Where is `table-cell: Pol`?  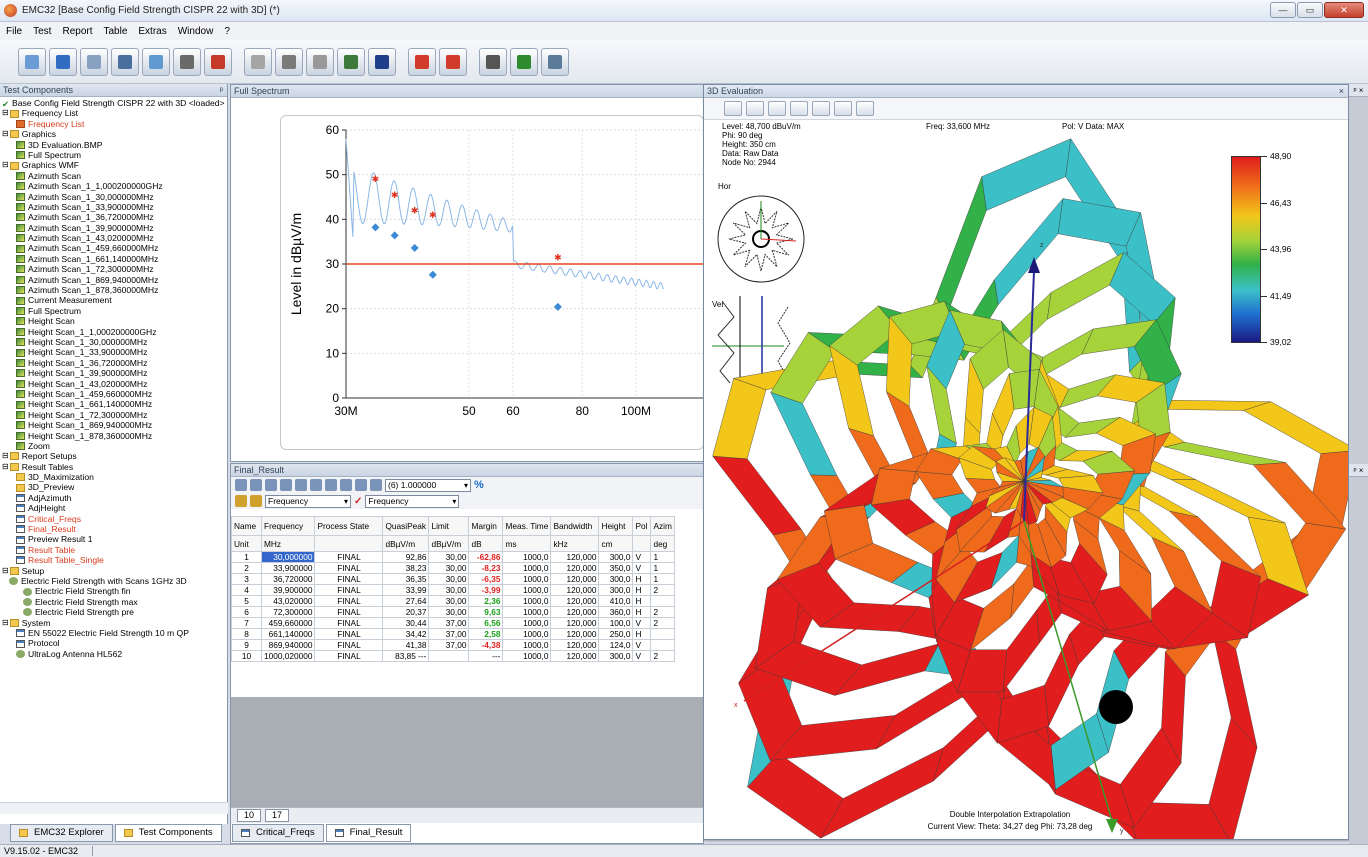 table-cell: Pol is located at coordinates (642, 526).